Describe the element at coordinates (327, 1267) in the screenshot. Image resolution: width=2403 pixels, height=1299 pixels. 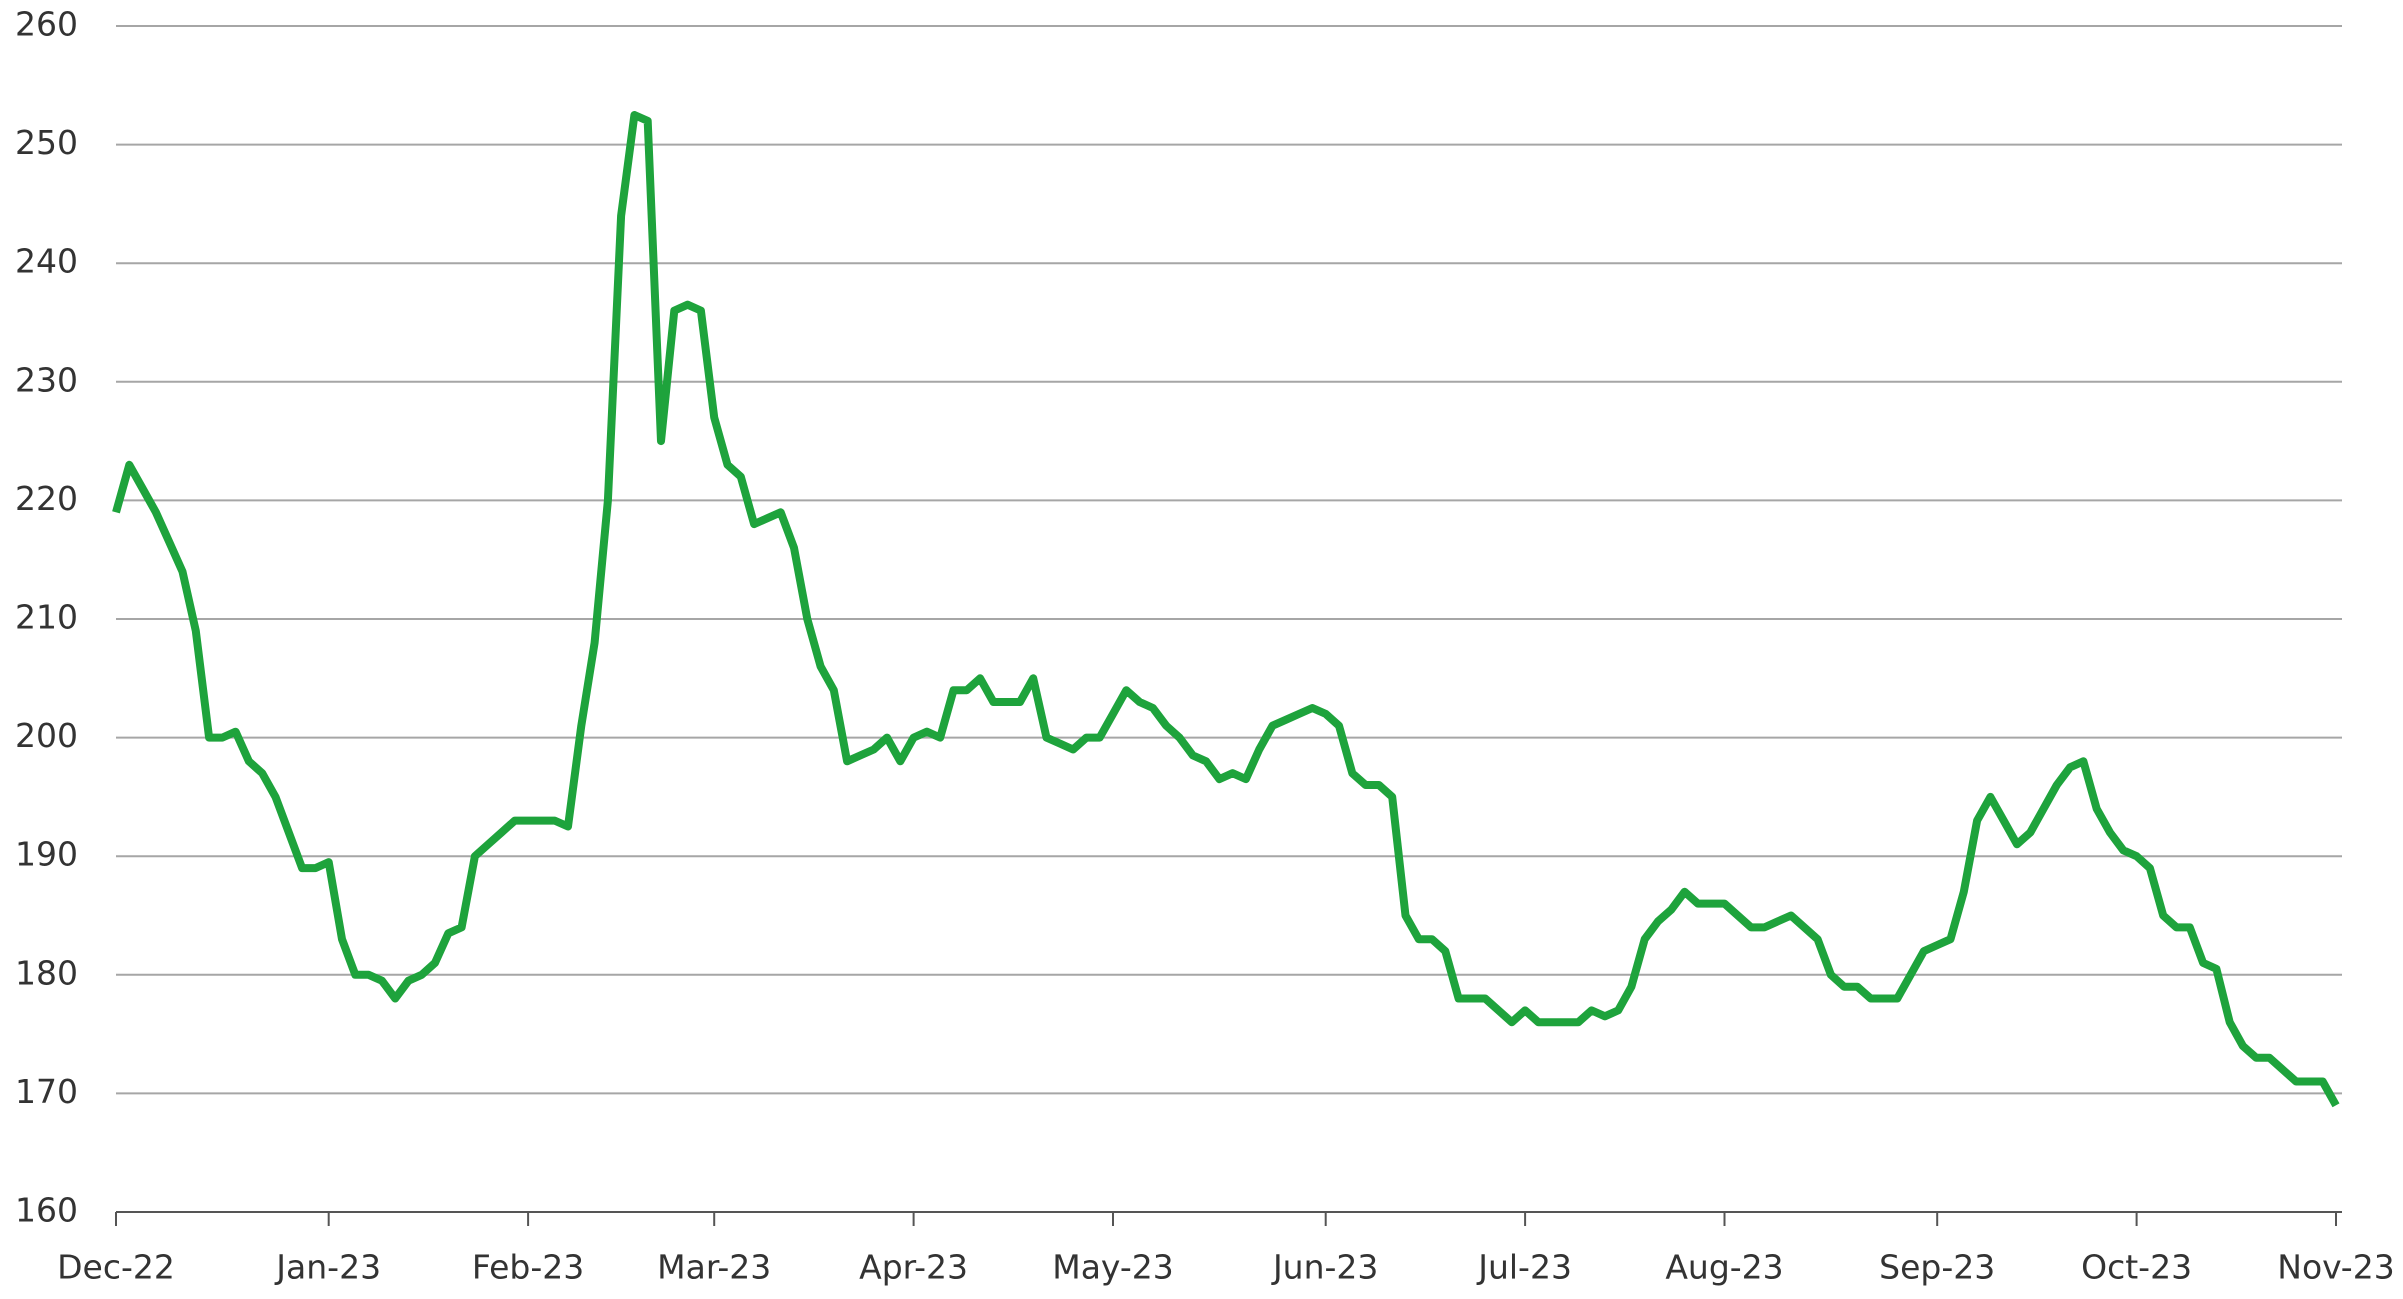
I see `x-tick-label: Jan-23` at that location.